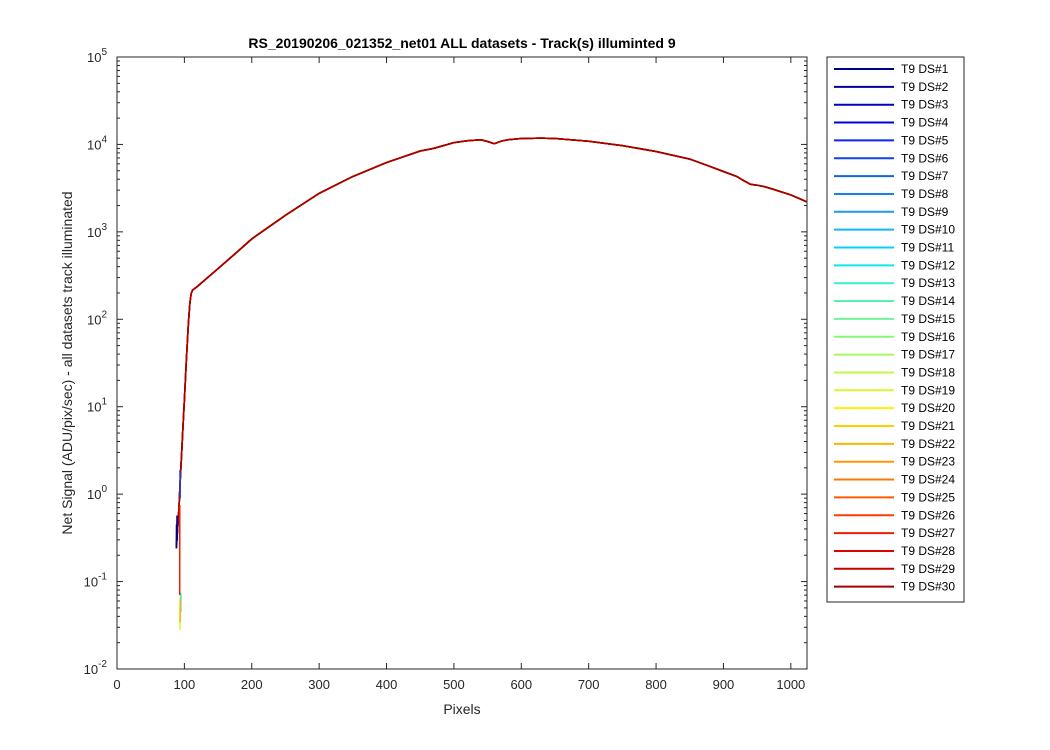 Image resolution: width=1050 pixels, height=750 pixels. Describe the element at coordinates (97, 143) in the screenshot. I see `y-tick-label: 10⁴` at that location.